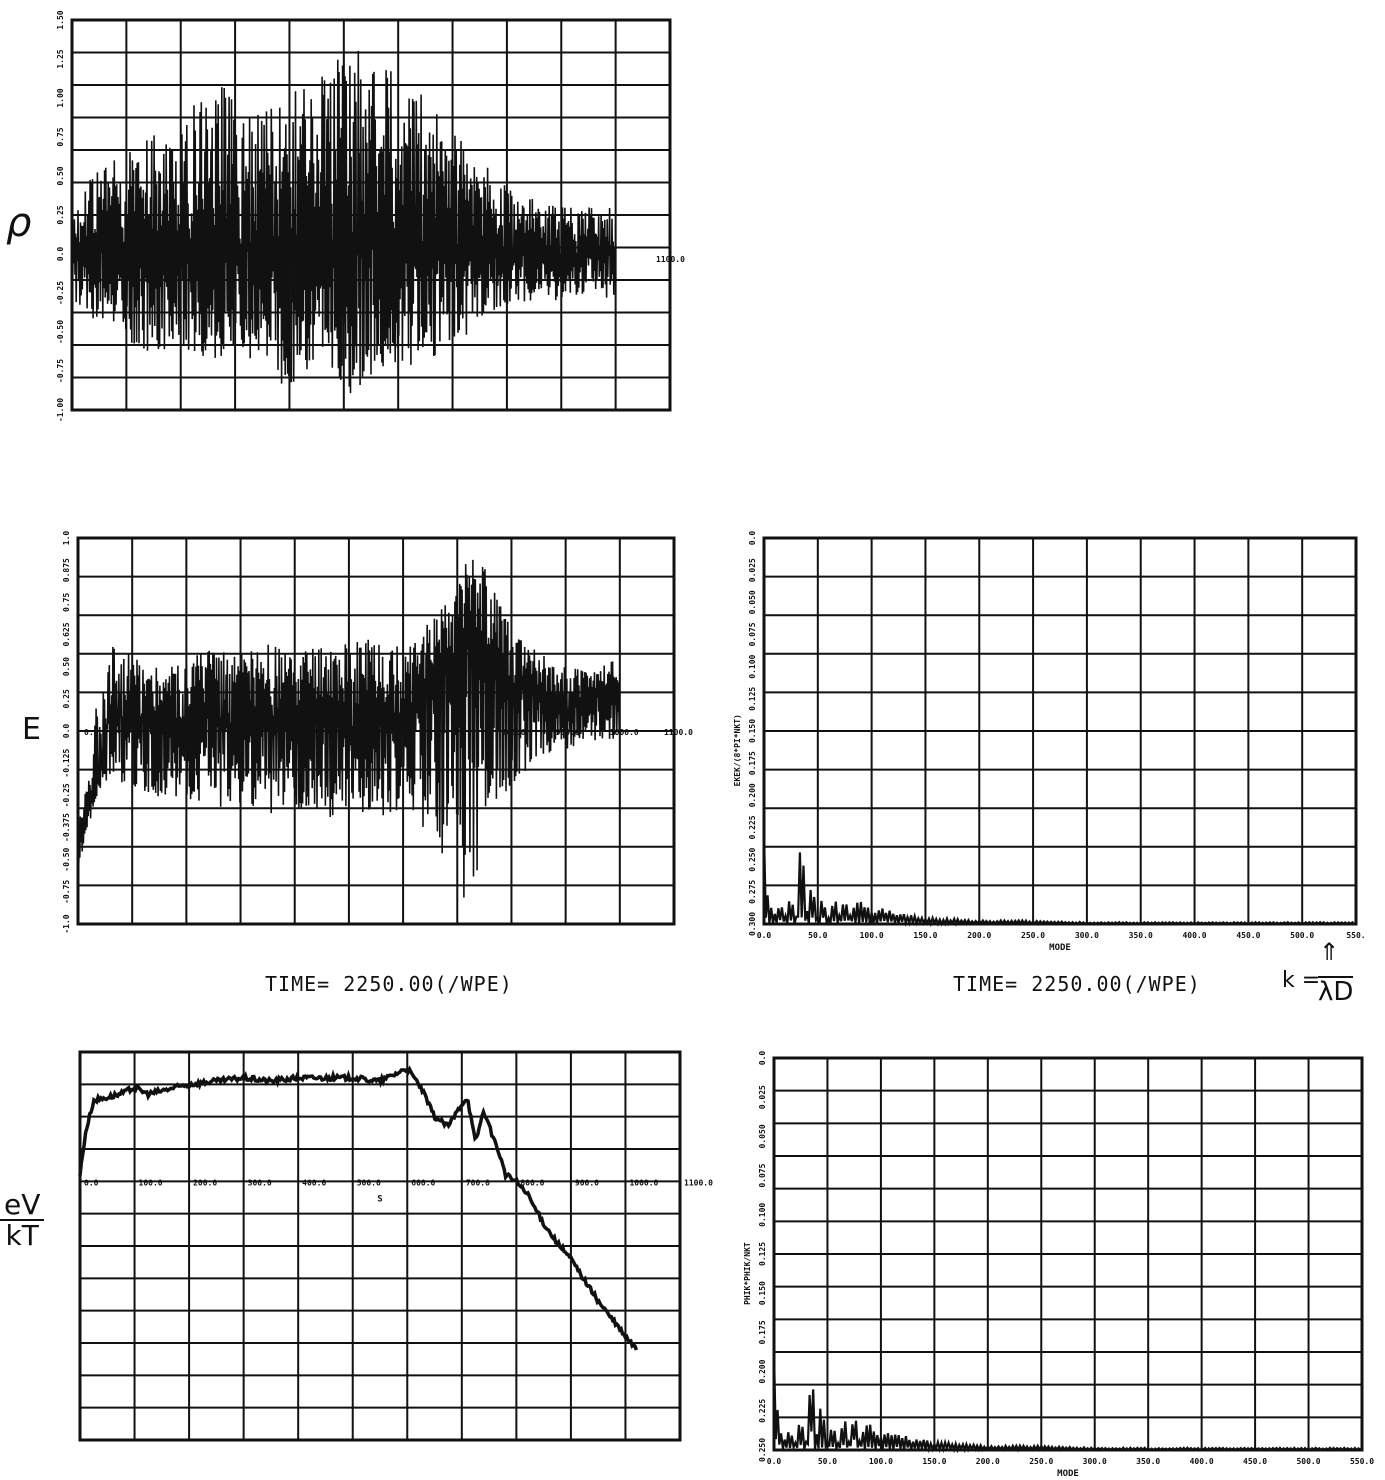  Describe the element at coordinates (624, 732) in the screenshot. I see `x-tick-label: 1000.0` at that location.